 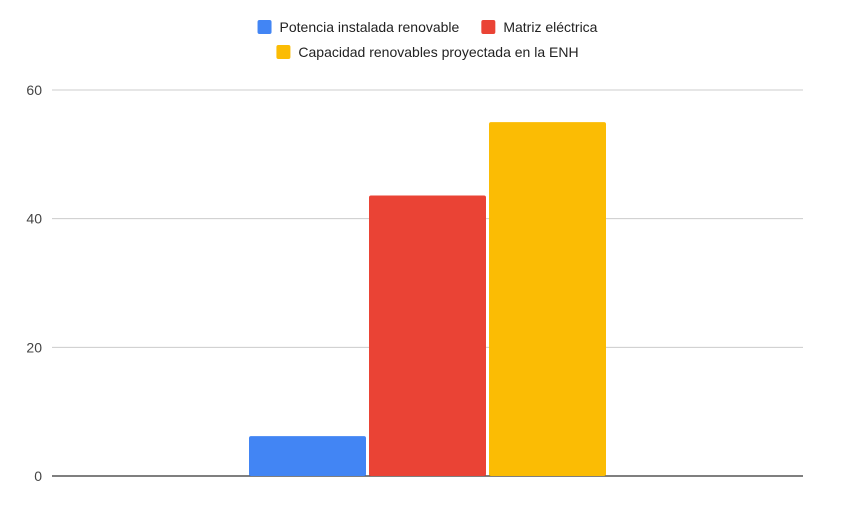 I want to click on y-tick-label: 0, so click(x=38, y=476).